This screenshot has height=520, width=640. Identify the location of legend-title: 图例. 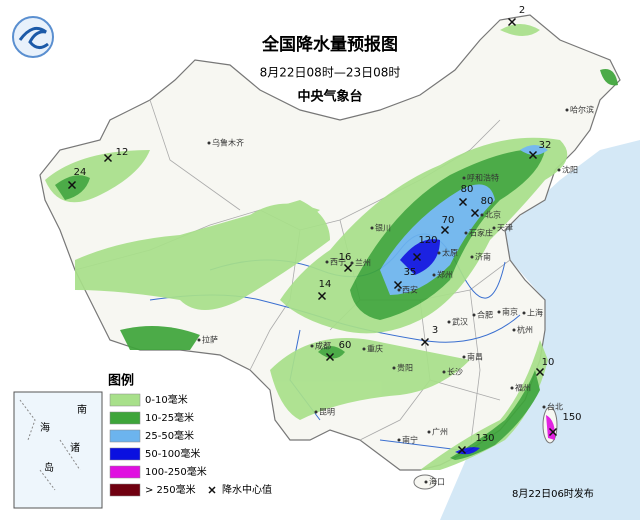
(121, 381).